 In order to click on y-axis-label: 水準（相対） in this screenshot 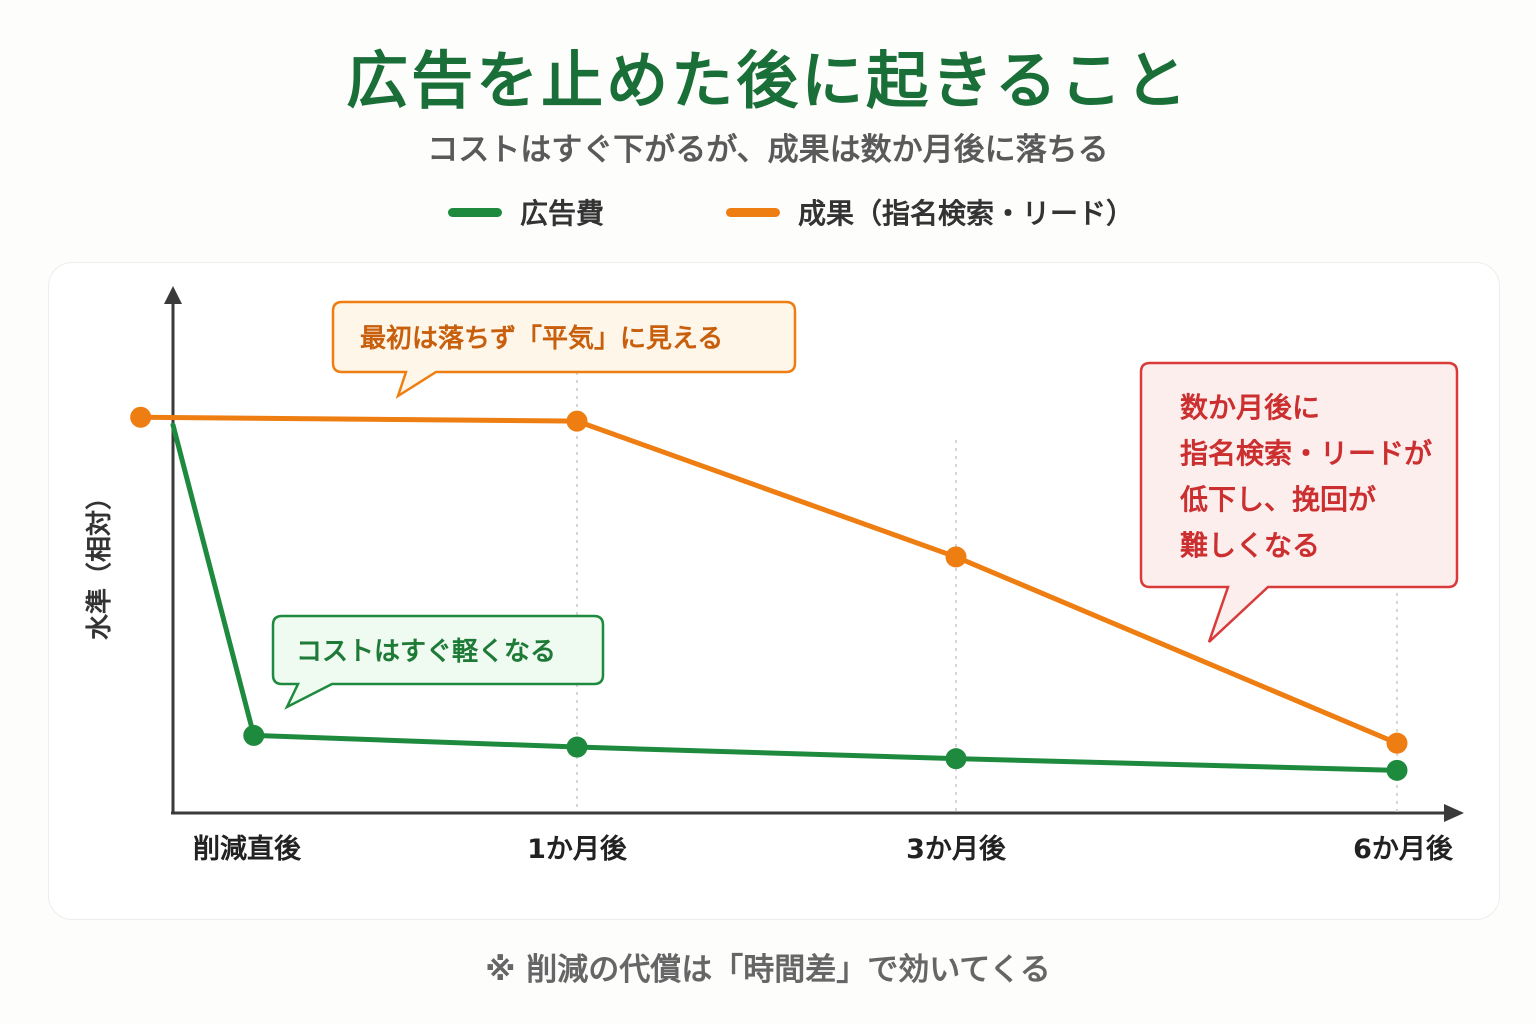, I will do `click(99, 562)`.